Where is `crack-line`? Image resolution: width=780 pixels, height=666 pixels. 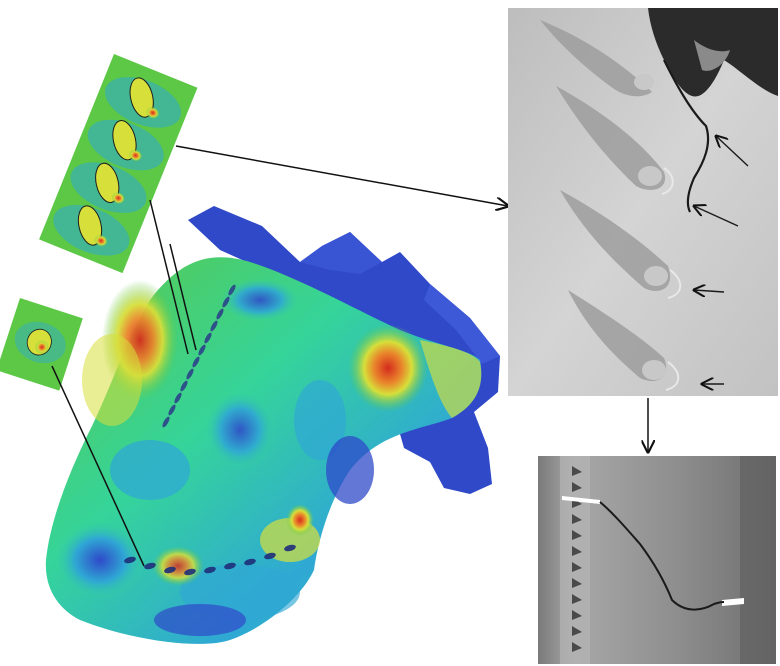 crack-line is located at coordinates (686, 136).